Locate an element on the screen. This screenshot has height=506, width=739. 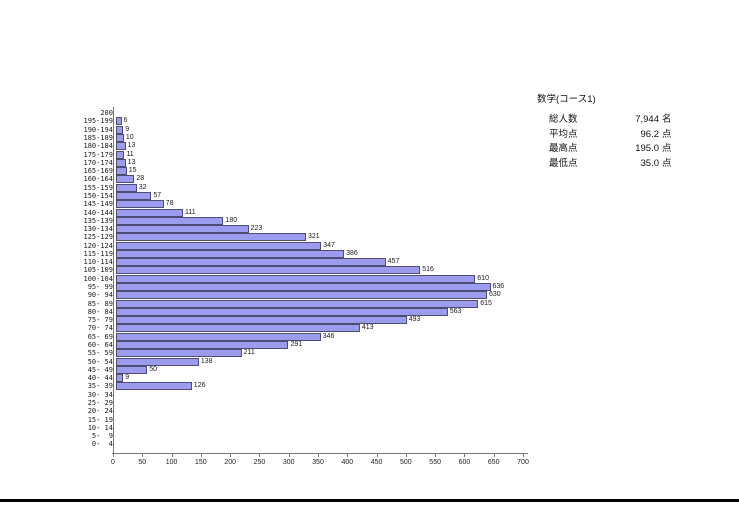
chart-row: 115-119 386 is located at coordinates (302, 253).